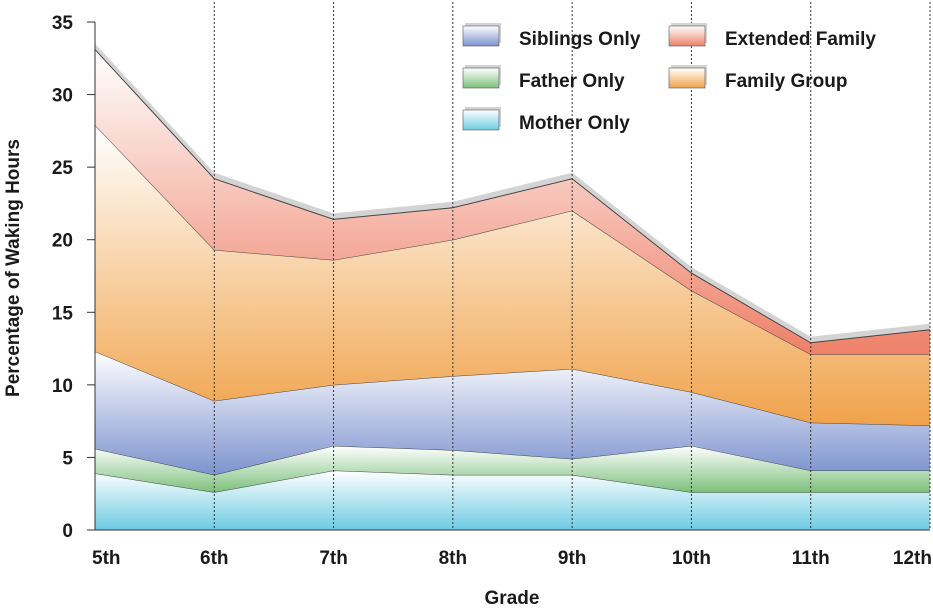  Describe the element at coordinates (786, 81) in the screenshot. I see `legend-label: Family Group` at that location.